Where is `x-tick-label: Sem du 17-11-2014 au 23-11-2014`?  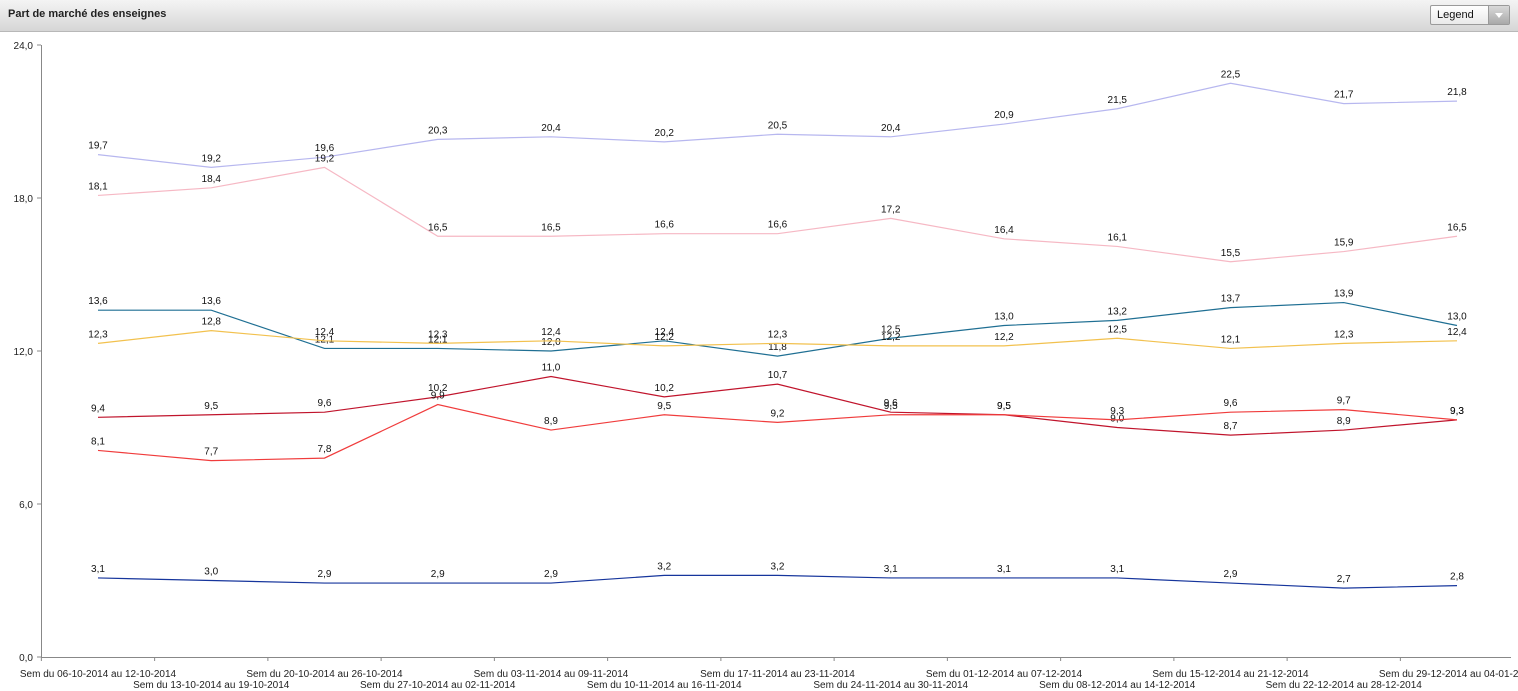
x-tick-label: Sem du 17-11-2014 au 23-11-2014 is located at coordinates (777, 674).